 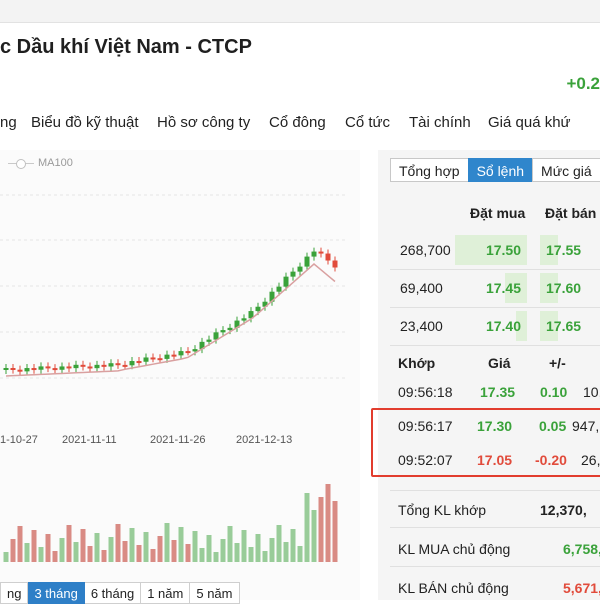 I want to click on nav-item-financials: Tài chính, so click(x=440, y=122).